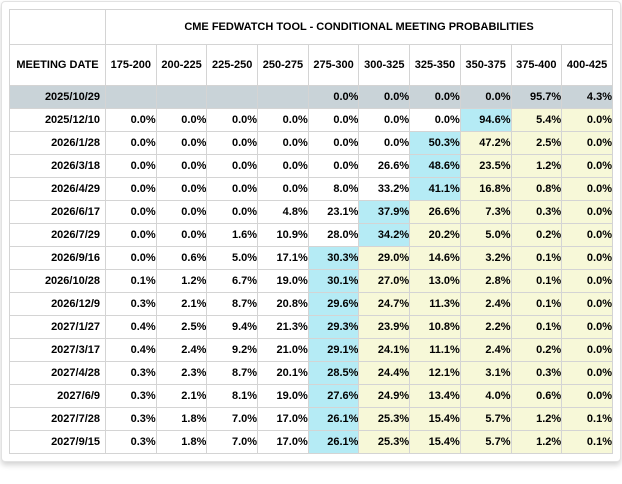 This screenshot has height=484, width=622. I want to click on probability-cell: 2.8%, so click(485, 281).